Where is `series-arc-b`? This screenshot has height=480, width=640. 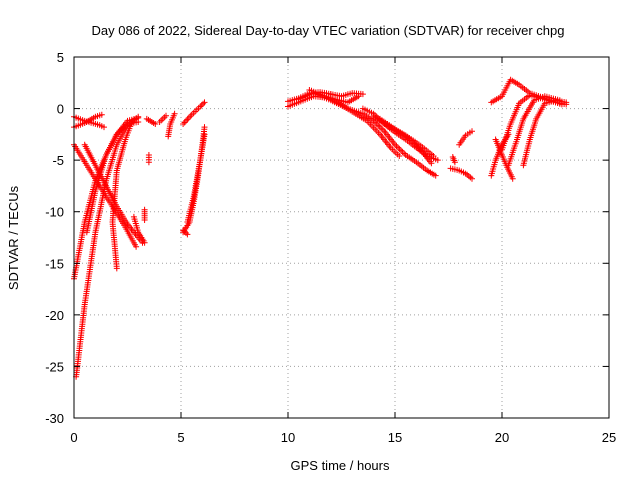 series-arc-b is located at coordinates (169, 172).